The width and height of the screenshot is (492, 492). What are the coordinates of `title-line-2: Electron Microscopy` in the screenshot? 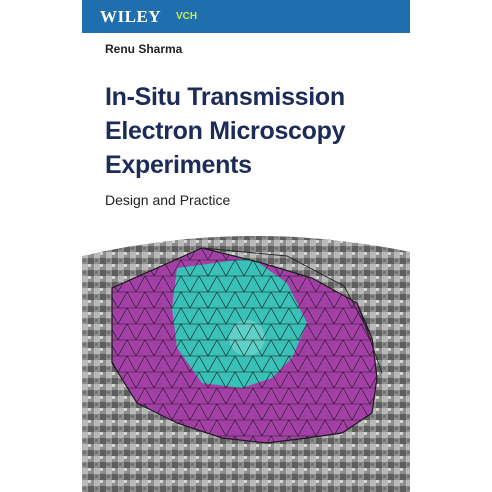 It's located at (225, 131).